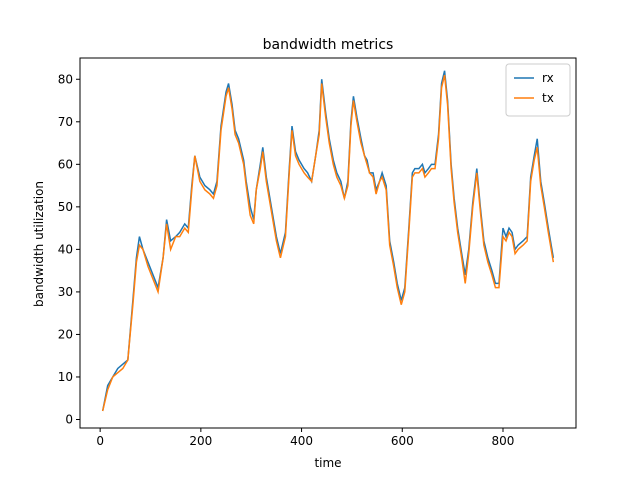 The height and width of the screenshot is (480, 640). What do you see at coordinates (548, 98) in the screenshot?
I see `legend-label: tx` at bounding box center [548, 98].